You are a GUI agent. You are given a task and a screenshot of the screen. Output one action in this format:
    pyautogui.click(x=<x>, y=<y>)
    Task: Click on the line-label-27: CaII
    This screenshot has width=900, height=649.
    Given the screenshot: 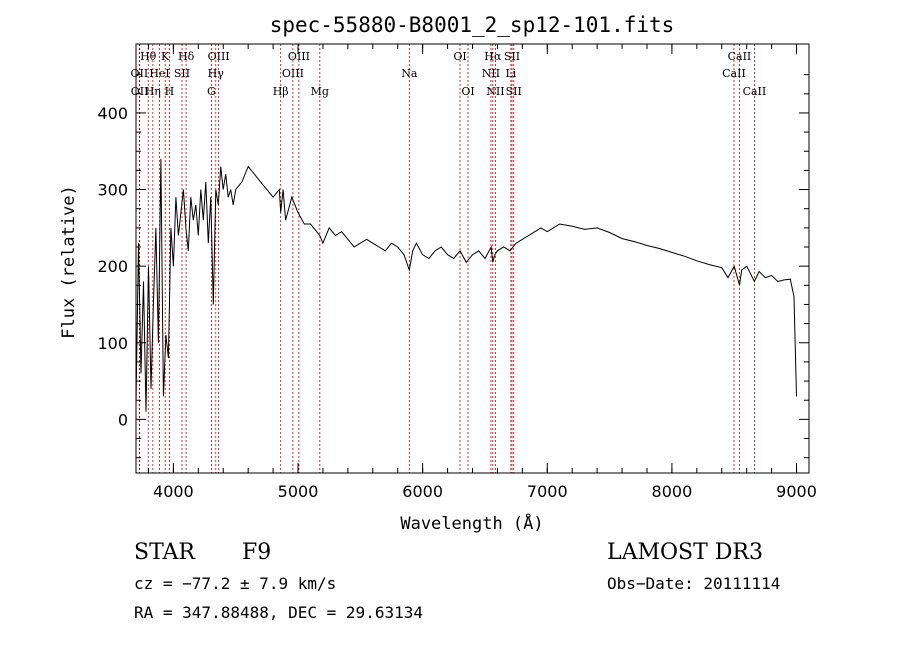 What is the action you would take?
    pyautogui.click(x=755, y=91)
    